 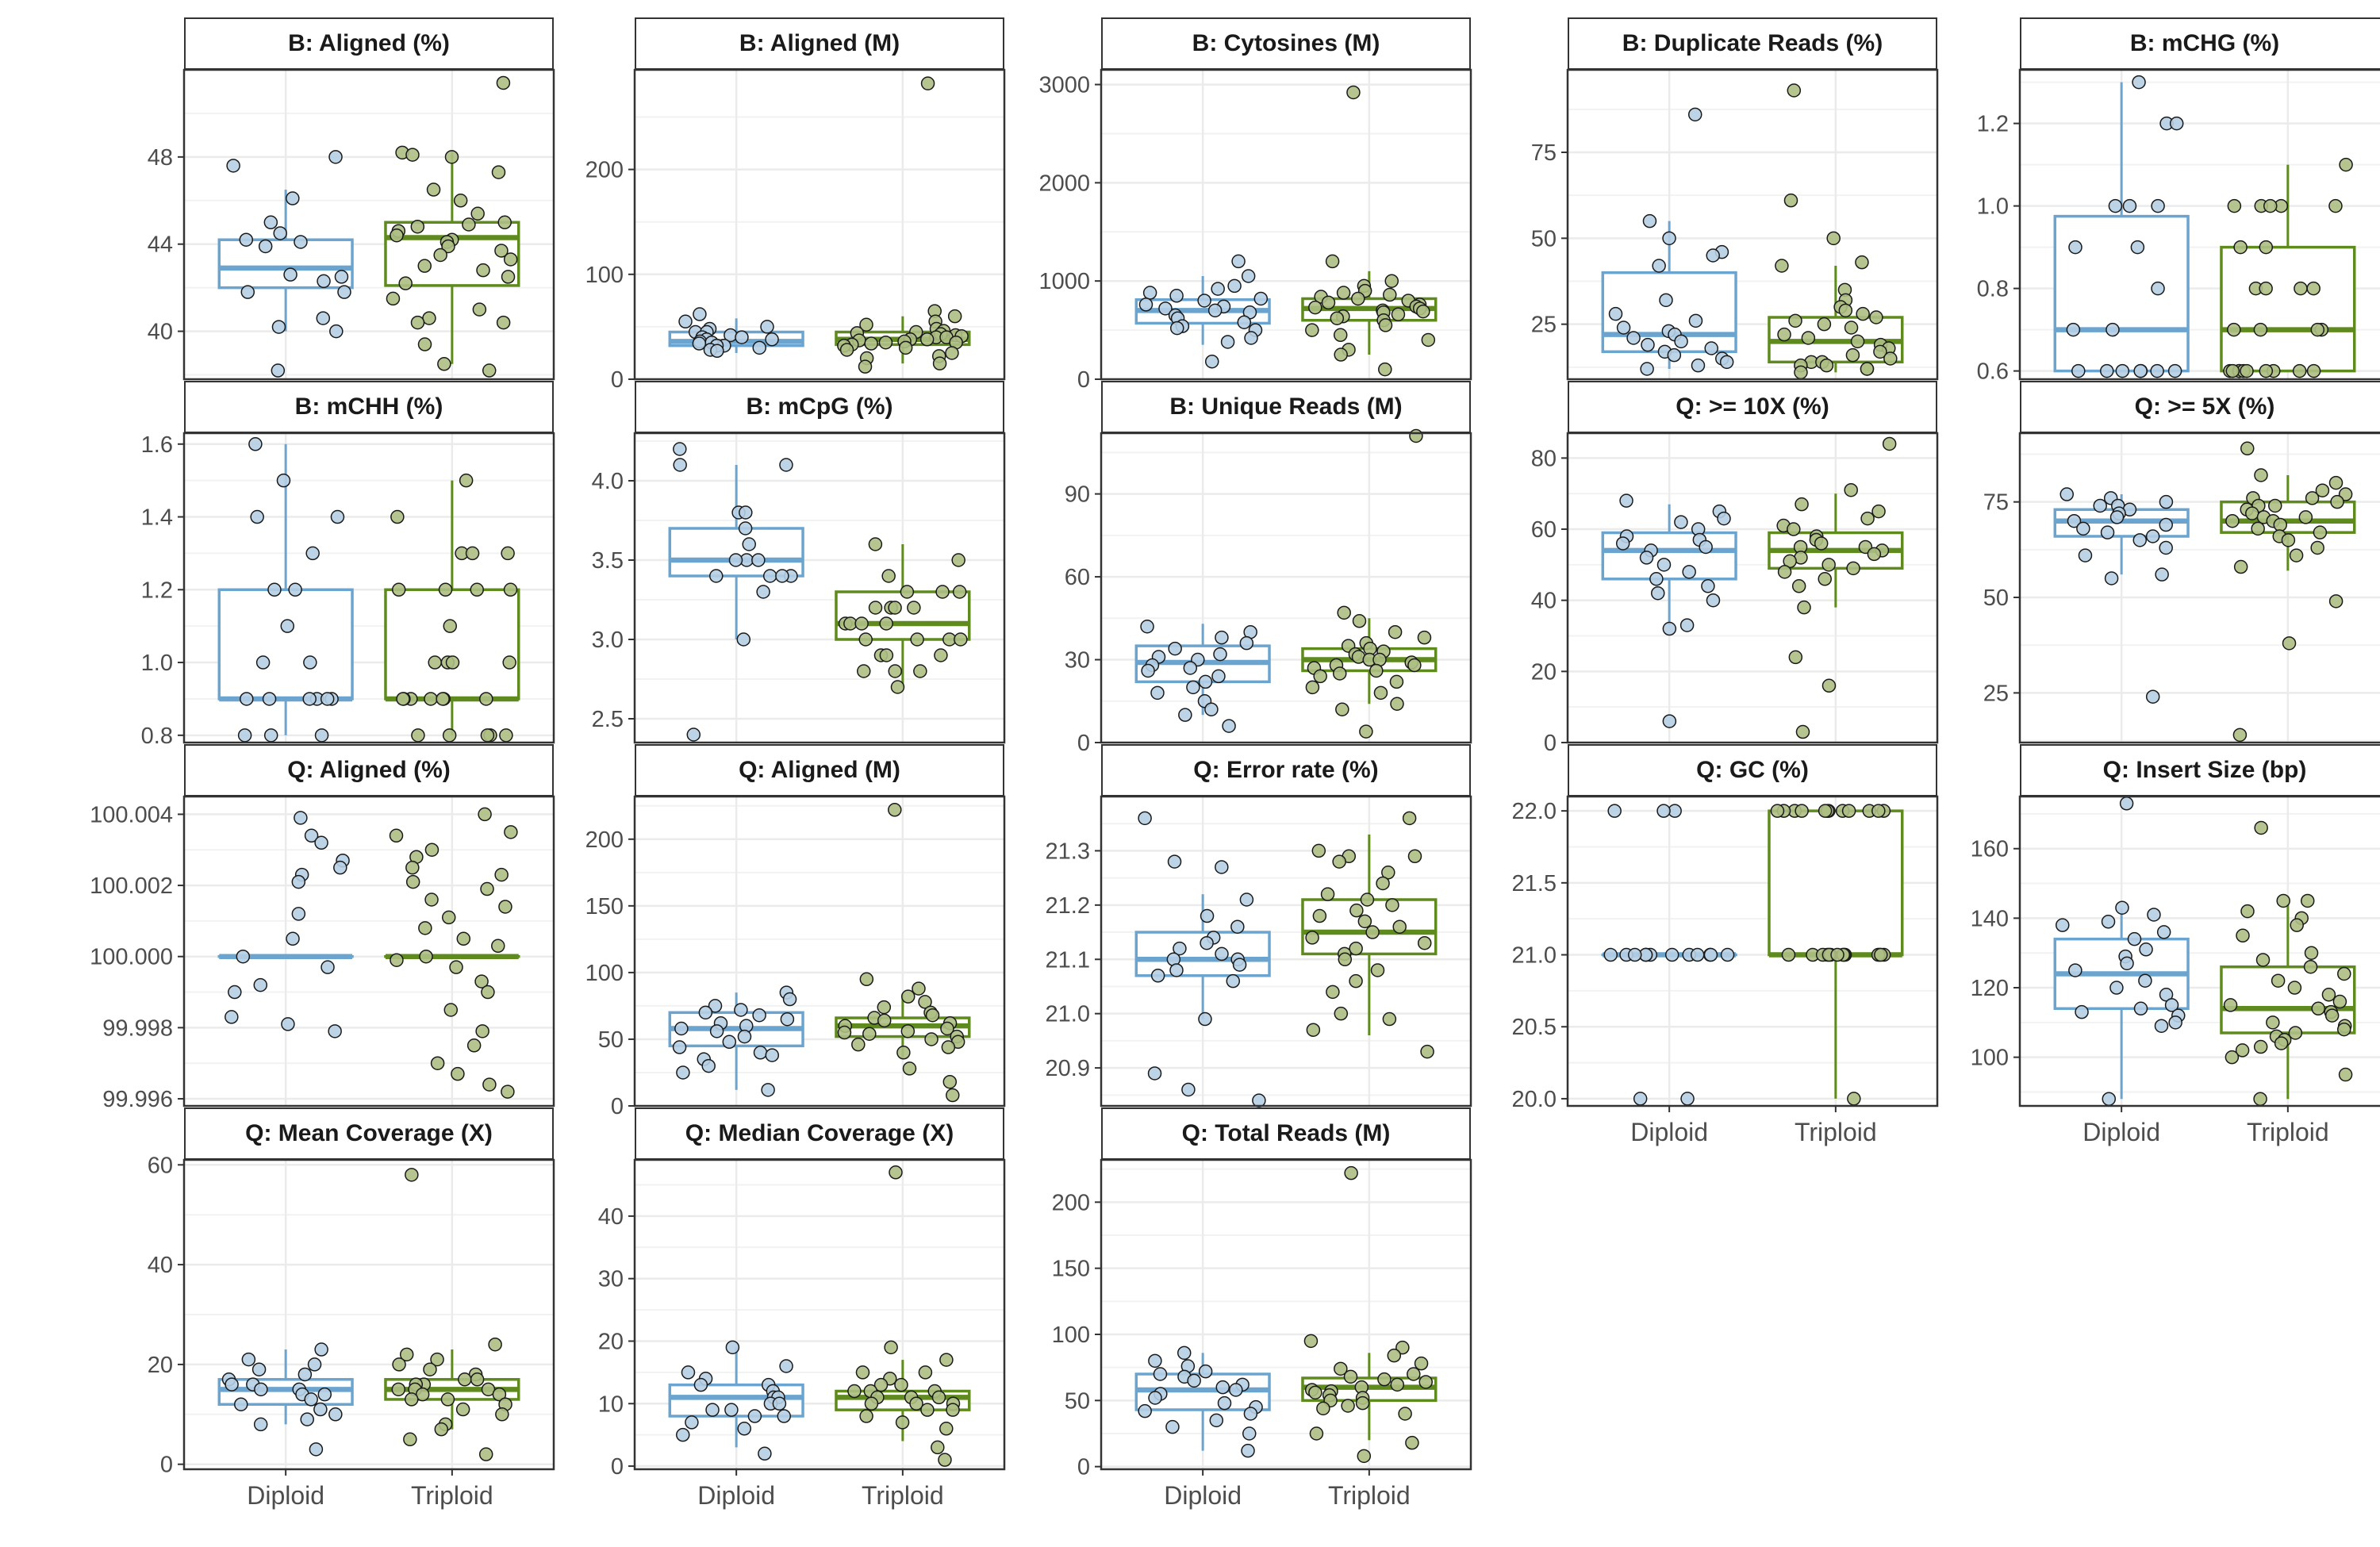 What do you see at coordinates (1993, 207) in the screenshot?
I see `y-tick-label: 1.0` at bounding box center [1993, 207].